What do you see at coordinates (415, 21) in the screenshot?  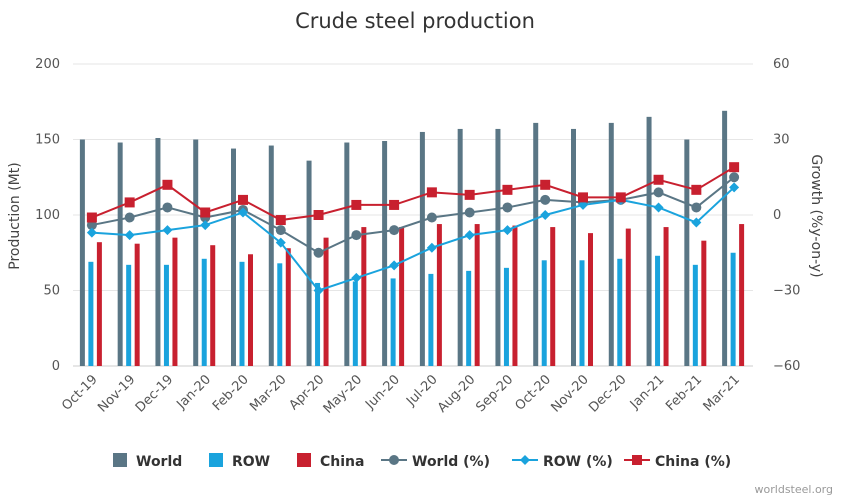 I see `chart-title: Crude steel production` at bounding box center [415, 21].